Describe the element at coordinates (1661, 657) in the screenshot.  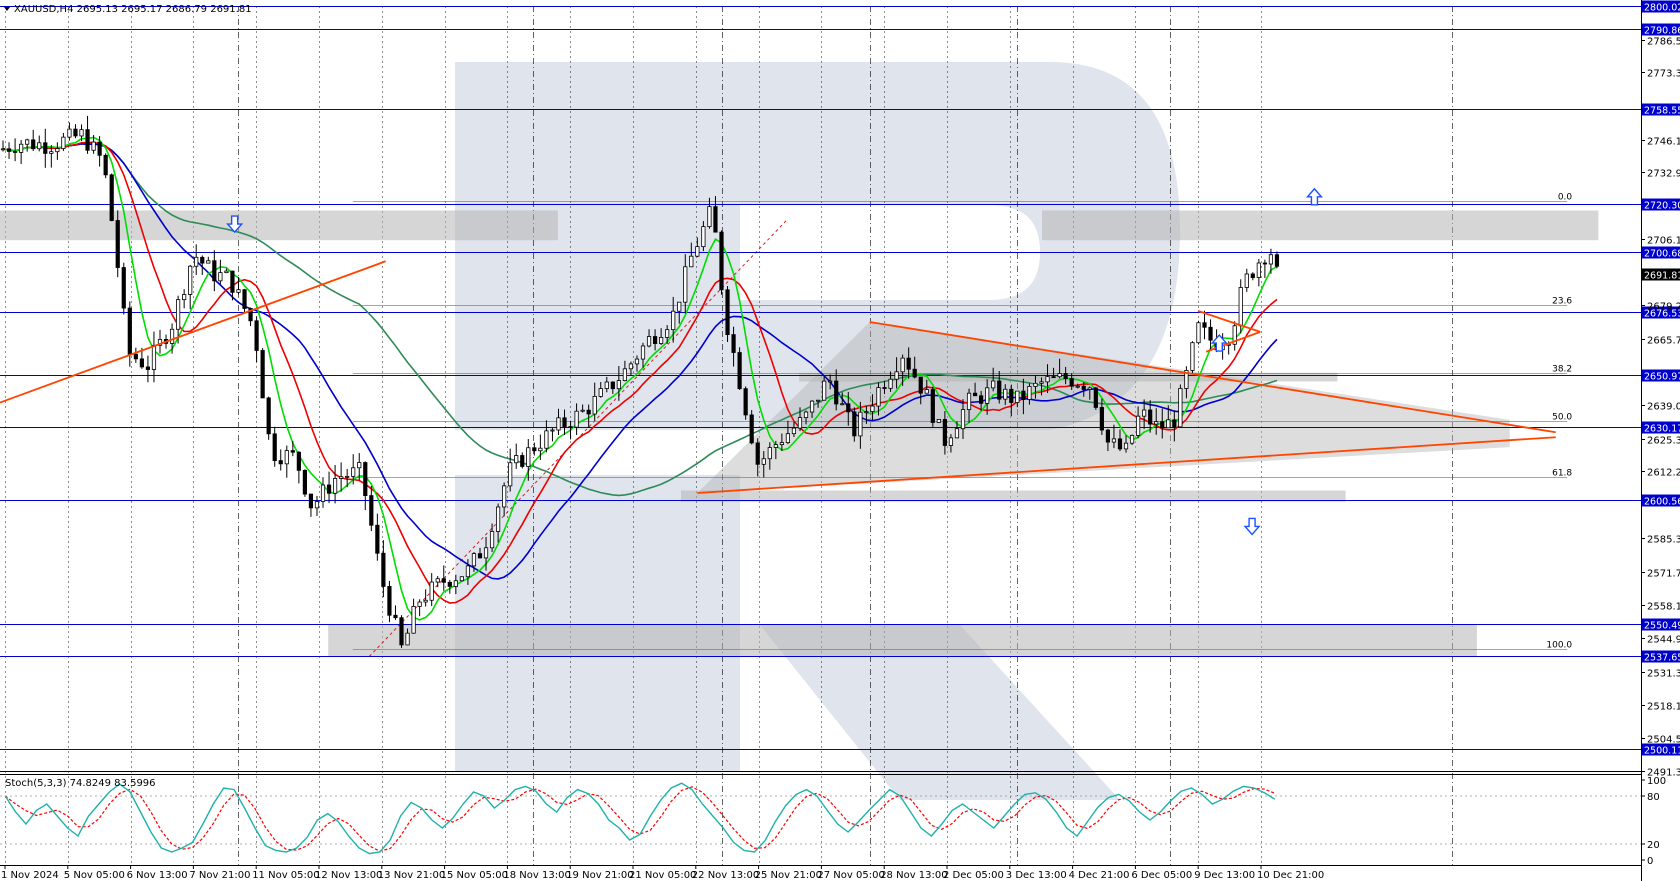
I see `price-level-tag: 2537.65` at that location.